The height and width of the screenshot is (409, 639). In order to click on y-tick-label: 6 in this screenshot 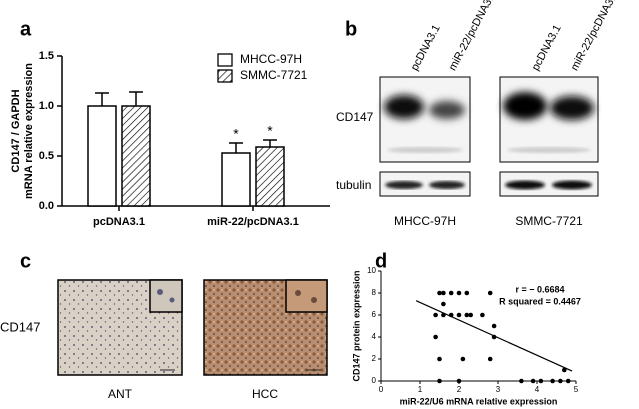, I will do `click(374, 314)`.